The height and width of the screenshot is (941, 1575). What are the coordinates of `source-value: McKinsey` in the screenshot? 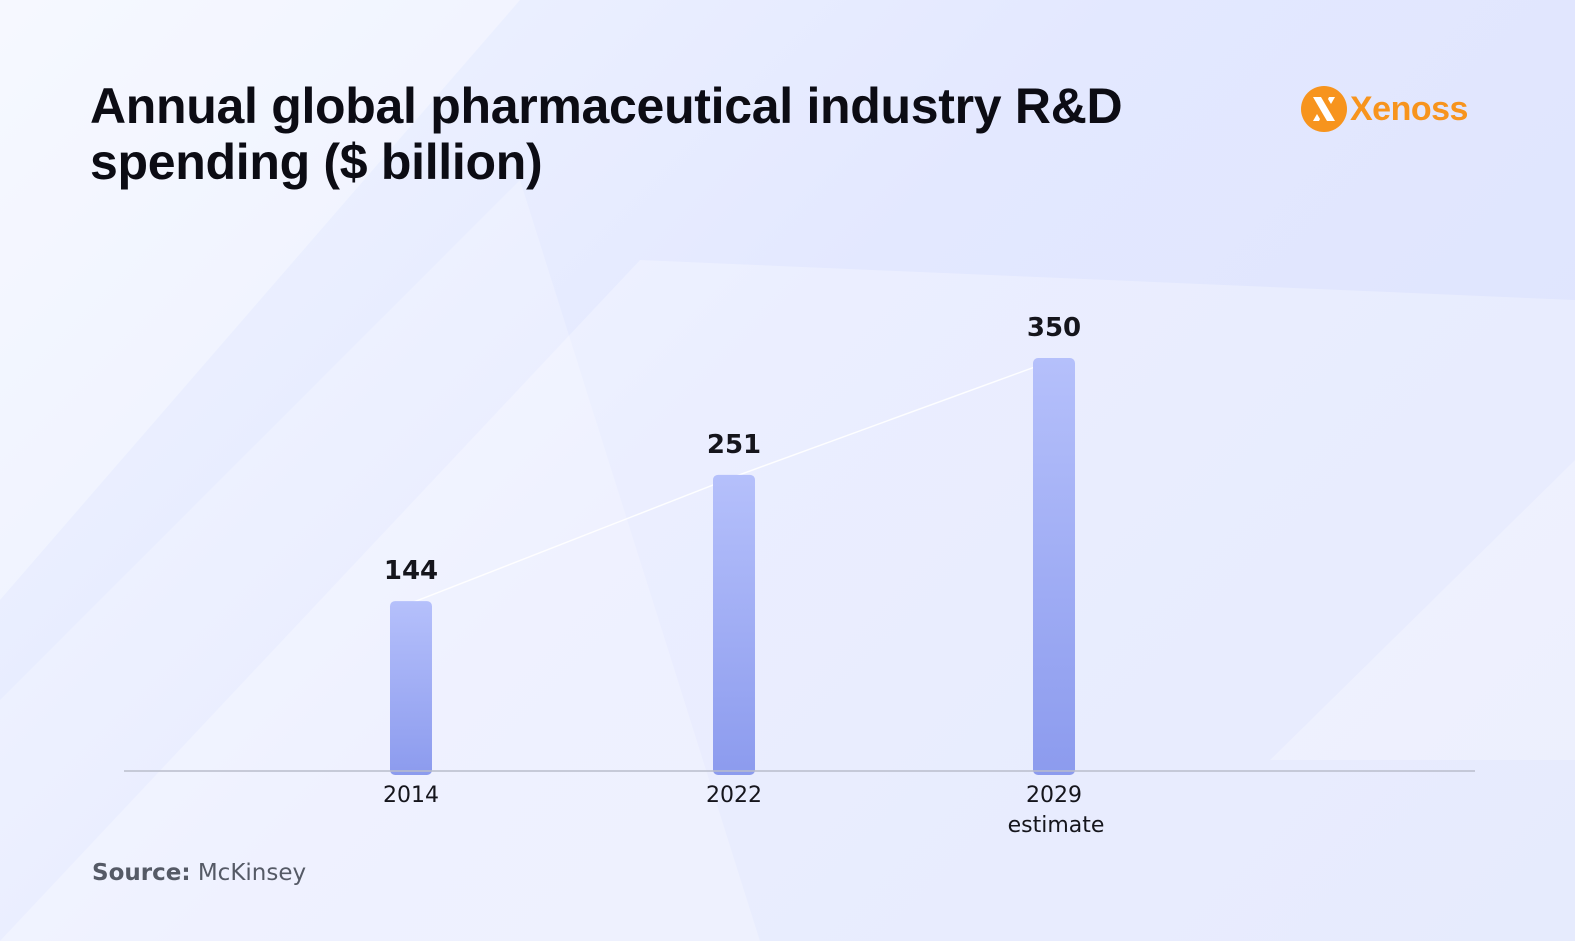 It's located at (252, 873).